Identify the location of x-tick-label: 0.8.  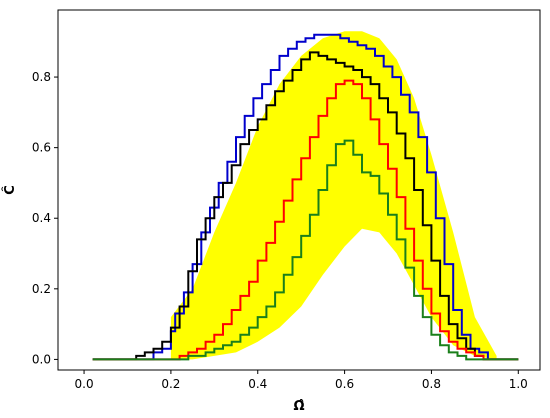
(431, 384).